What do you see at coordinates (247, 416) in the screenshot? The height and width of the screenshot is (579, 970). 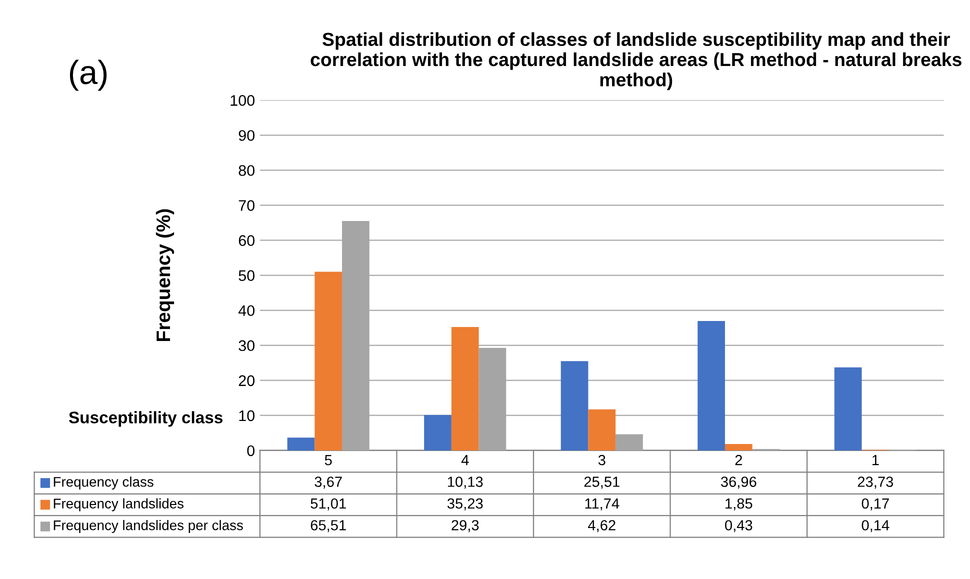 I see `y-tick-label: 10` at bounding box center [247, 416].